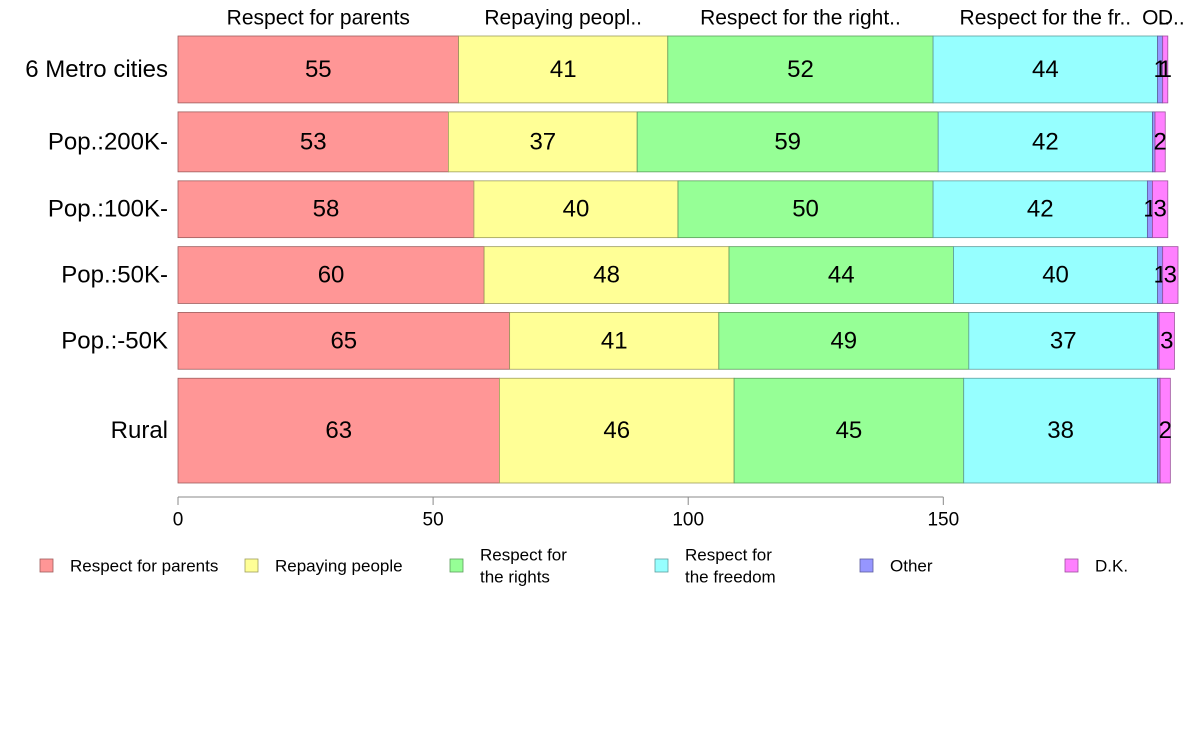  I want to click on data-label: 38, so click(1060, 430).